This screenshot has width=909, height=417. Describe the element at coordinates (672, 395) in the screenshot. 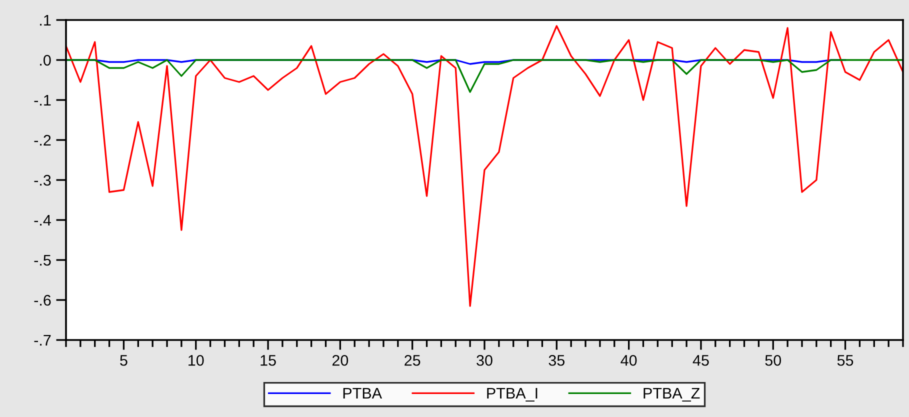

I see `legend-label: PTBA_Z` at that location.